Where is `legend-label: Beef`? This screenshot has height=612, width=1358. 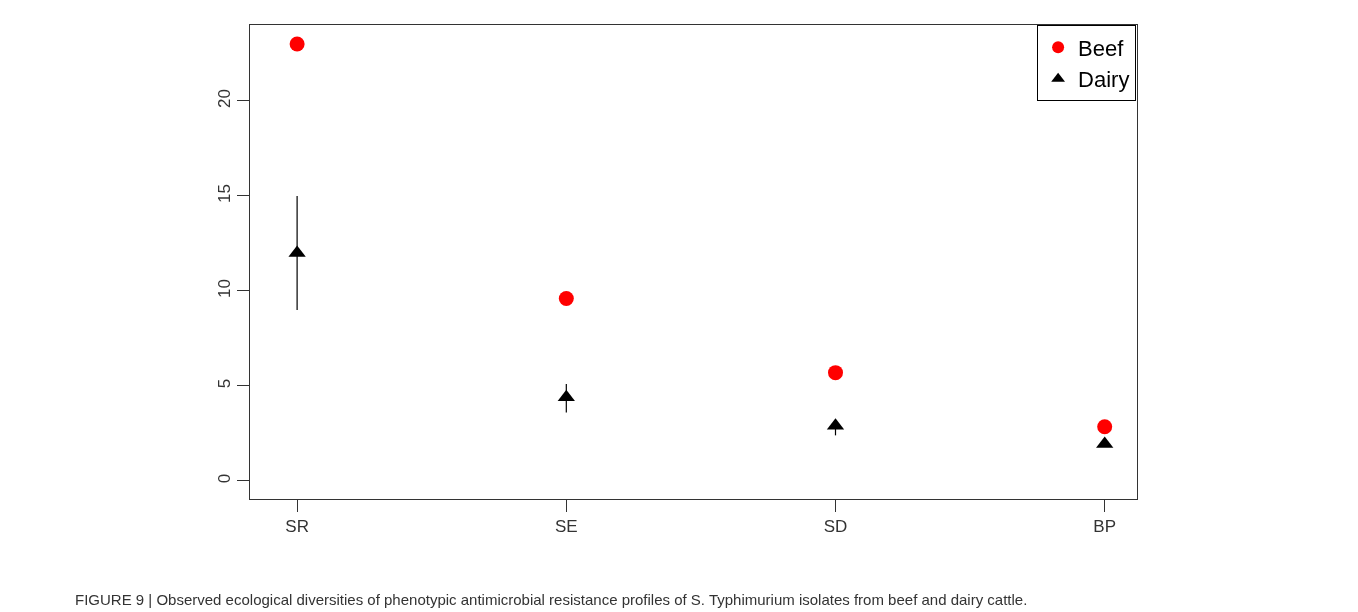 legend-label: Beef is located at coordinates (1101, 48).